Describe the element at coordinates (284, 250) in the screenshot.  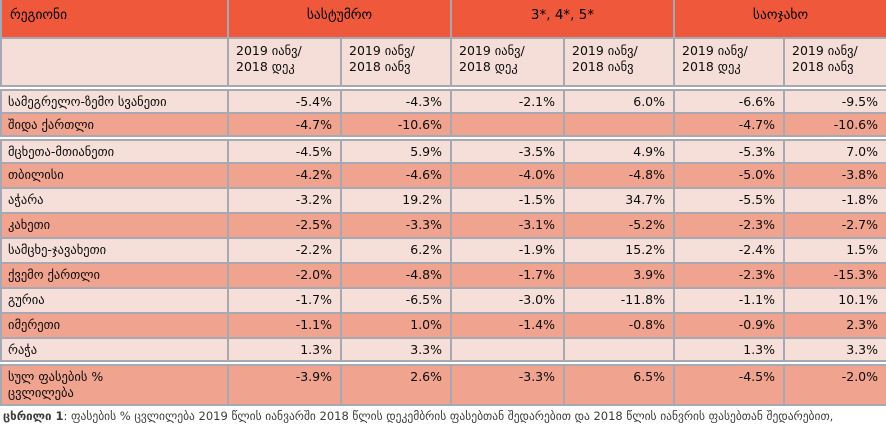
I see `value-cell: -2.2%` at that location.